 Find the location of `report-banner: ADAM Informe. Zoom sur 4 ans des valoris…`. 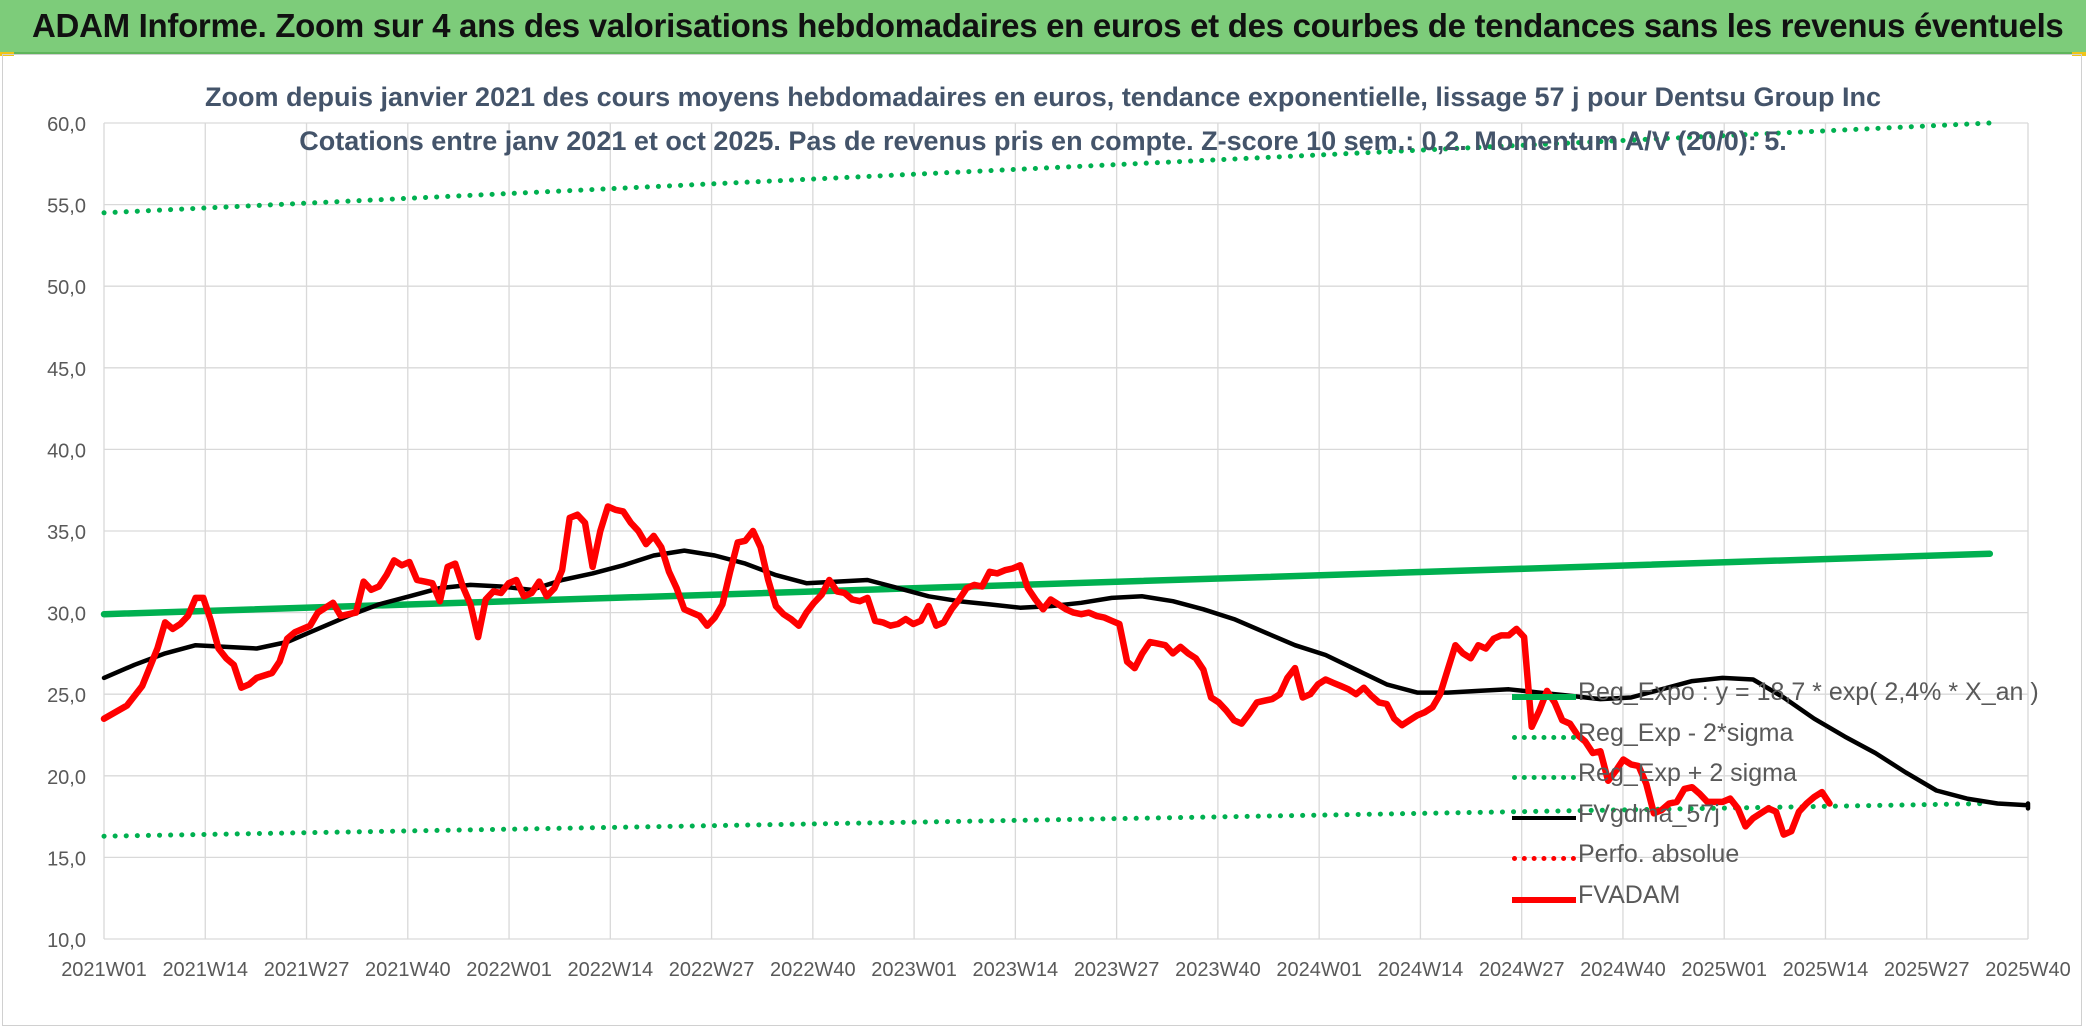

report-banner: ADAM Informe. Zoom sur 4 ans des valoris… is located at coordinates (1043, 27).